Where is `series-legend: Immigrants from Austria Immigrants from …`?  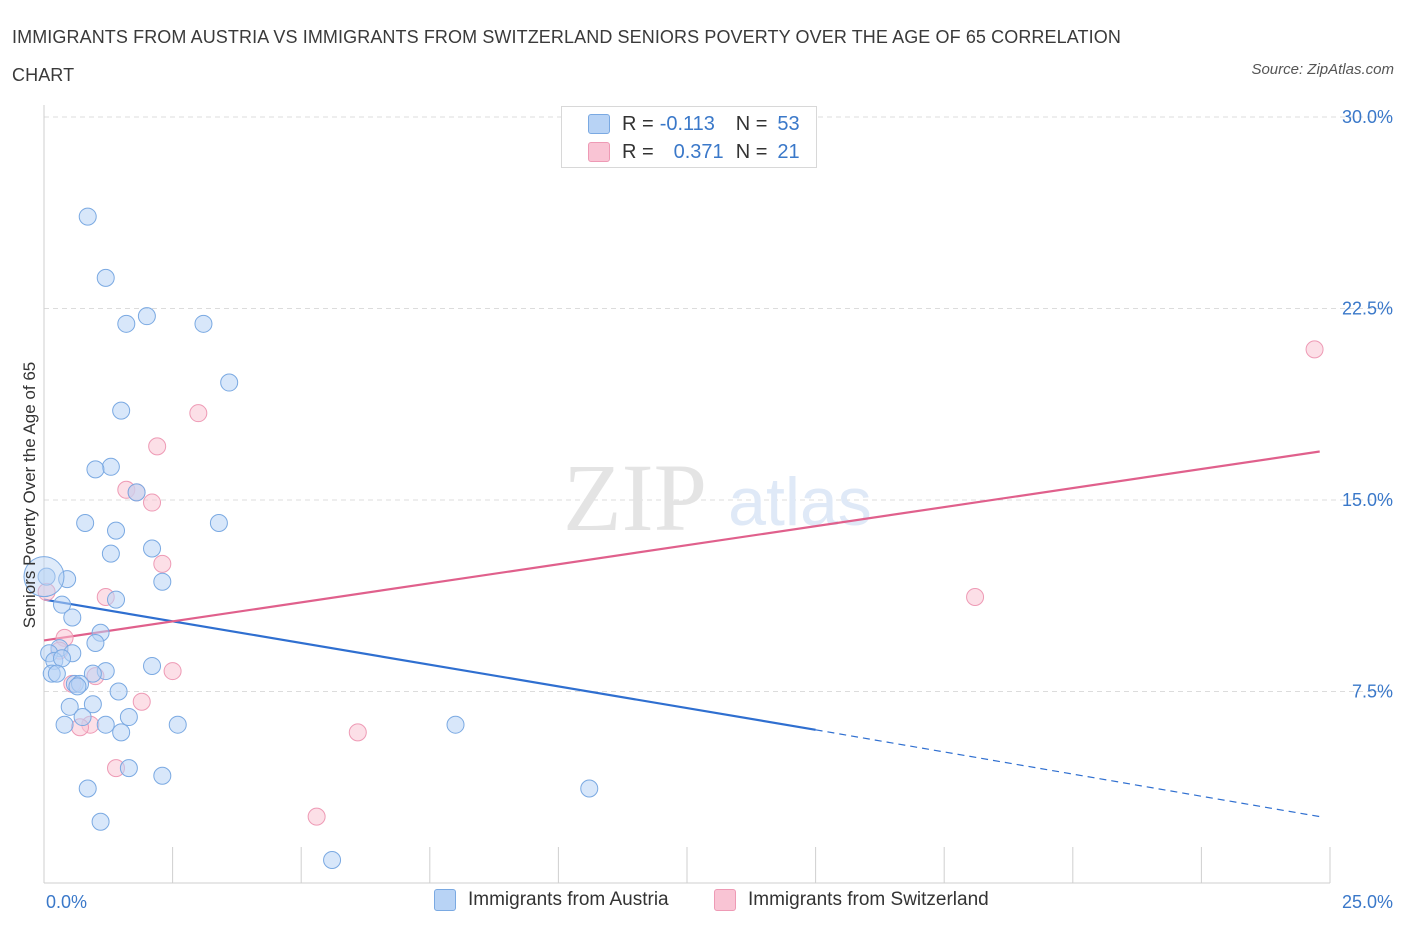
series-legend: Immigrants from Austria Immigrants from … is located at coordinates (703, 902).